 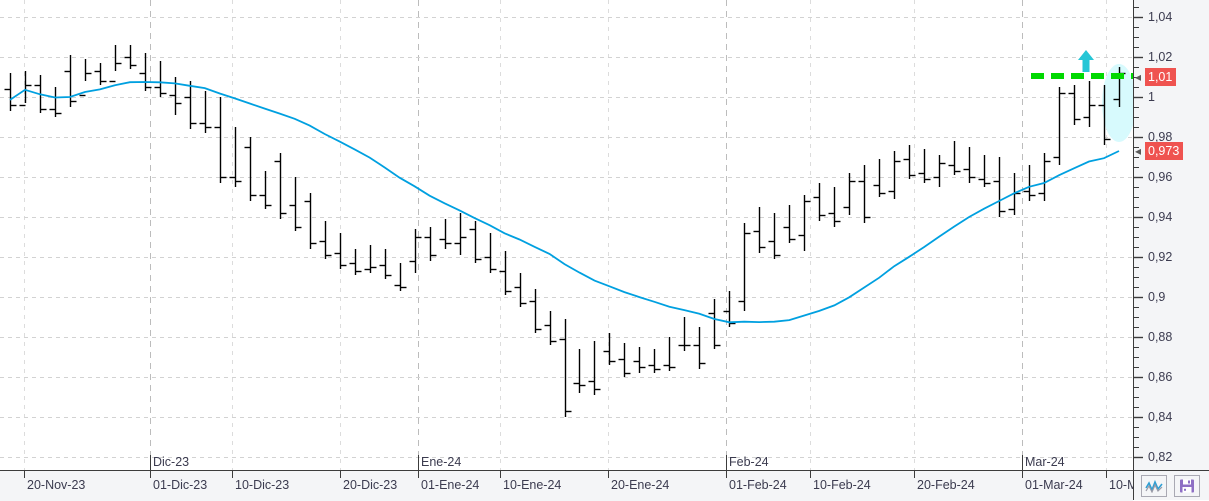 What do you see at coordinates (1160, 56) in the screenshot?
I see `price-tick-label: 1,02` at bounding box center [1160, 56].